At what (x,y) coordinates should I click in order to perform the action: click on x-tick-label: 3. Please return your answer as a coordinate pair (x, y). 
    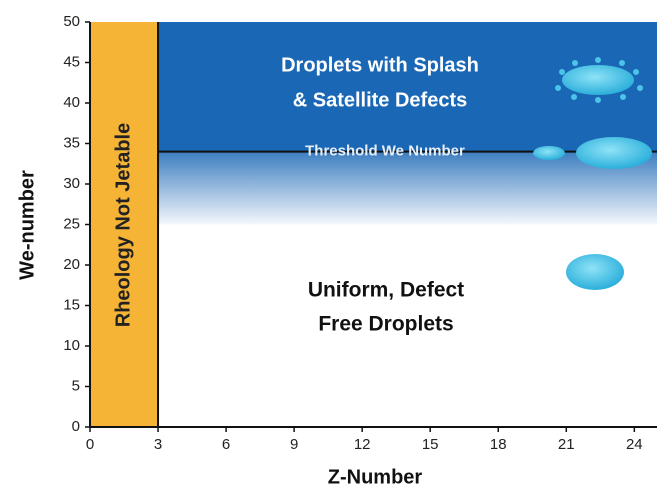
    Looking at the image, I should click on (158, 444).